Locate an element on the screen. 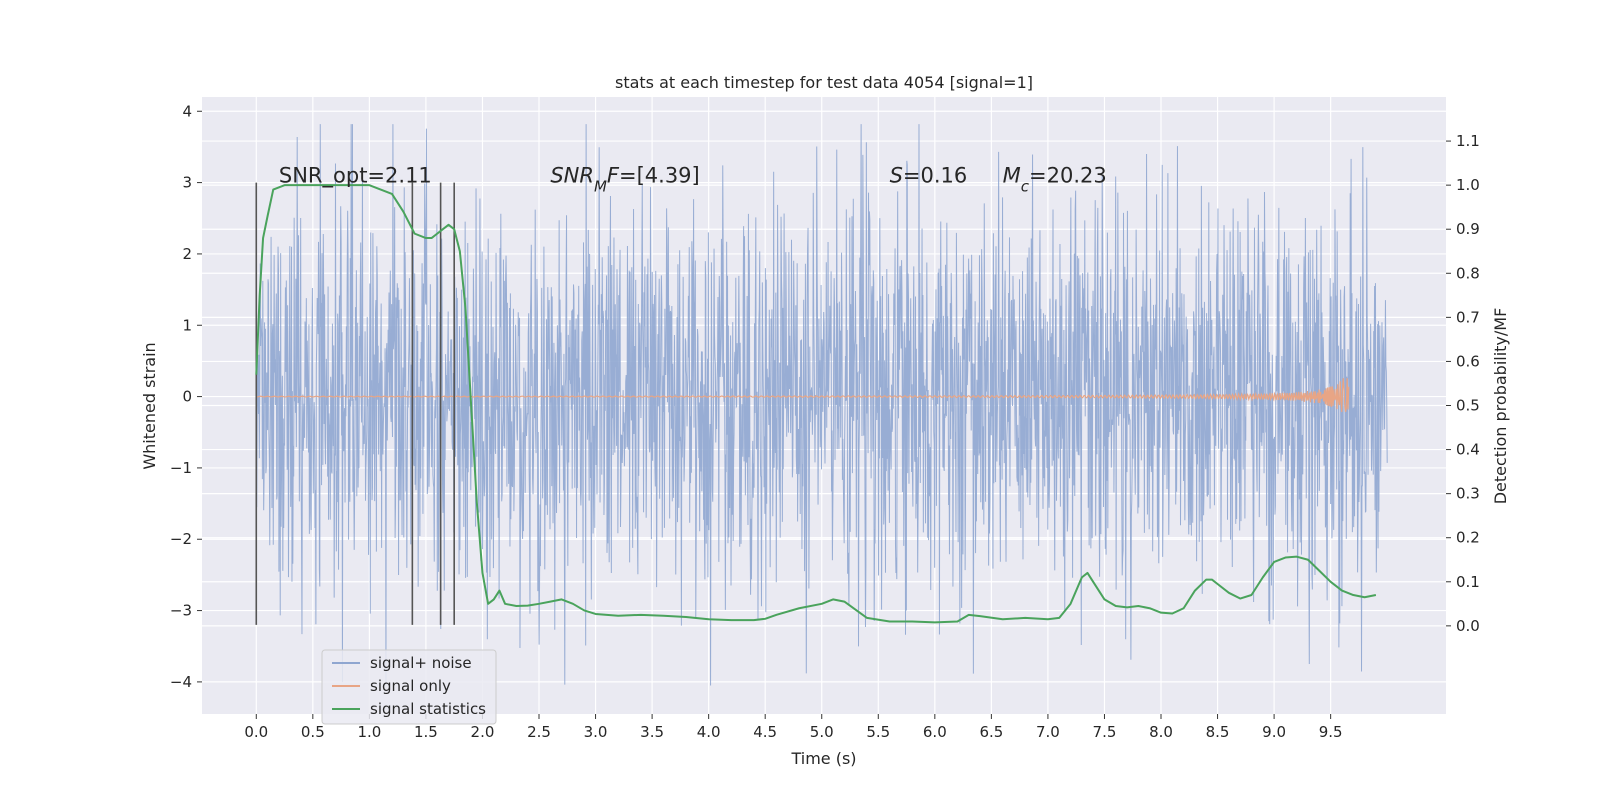 The height and width of the screenshot is (800, 1600). y-right-tick-label: 0.9 is located at coordinates (1468, 229).